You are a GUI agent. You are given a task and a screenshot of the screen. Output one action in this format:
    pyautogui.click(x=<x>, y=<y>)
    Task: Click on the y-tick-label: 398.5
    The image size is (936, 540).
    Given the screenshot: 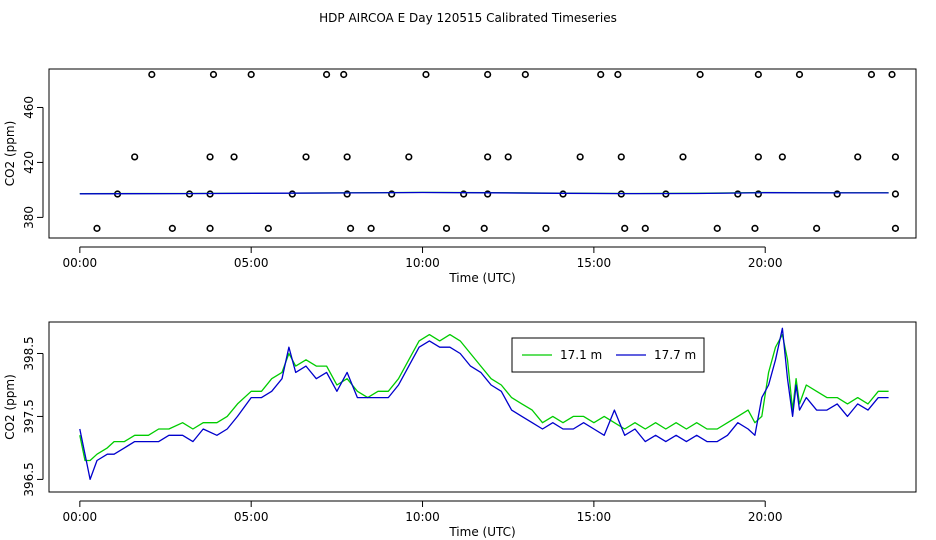 What is the action you would take?
    pyautogui.click(x=29, y=353)
    